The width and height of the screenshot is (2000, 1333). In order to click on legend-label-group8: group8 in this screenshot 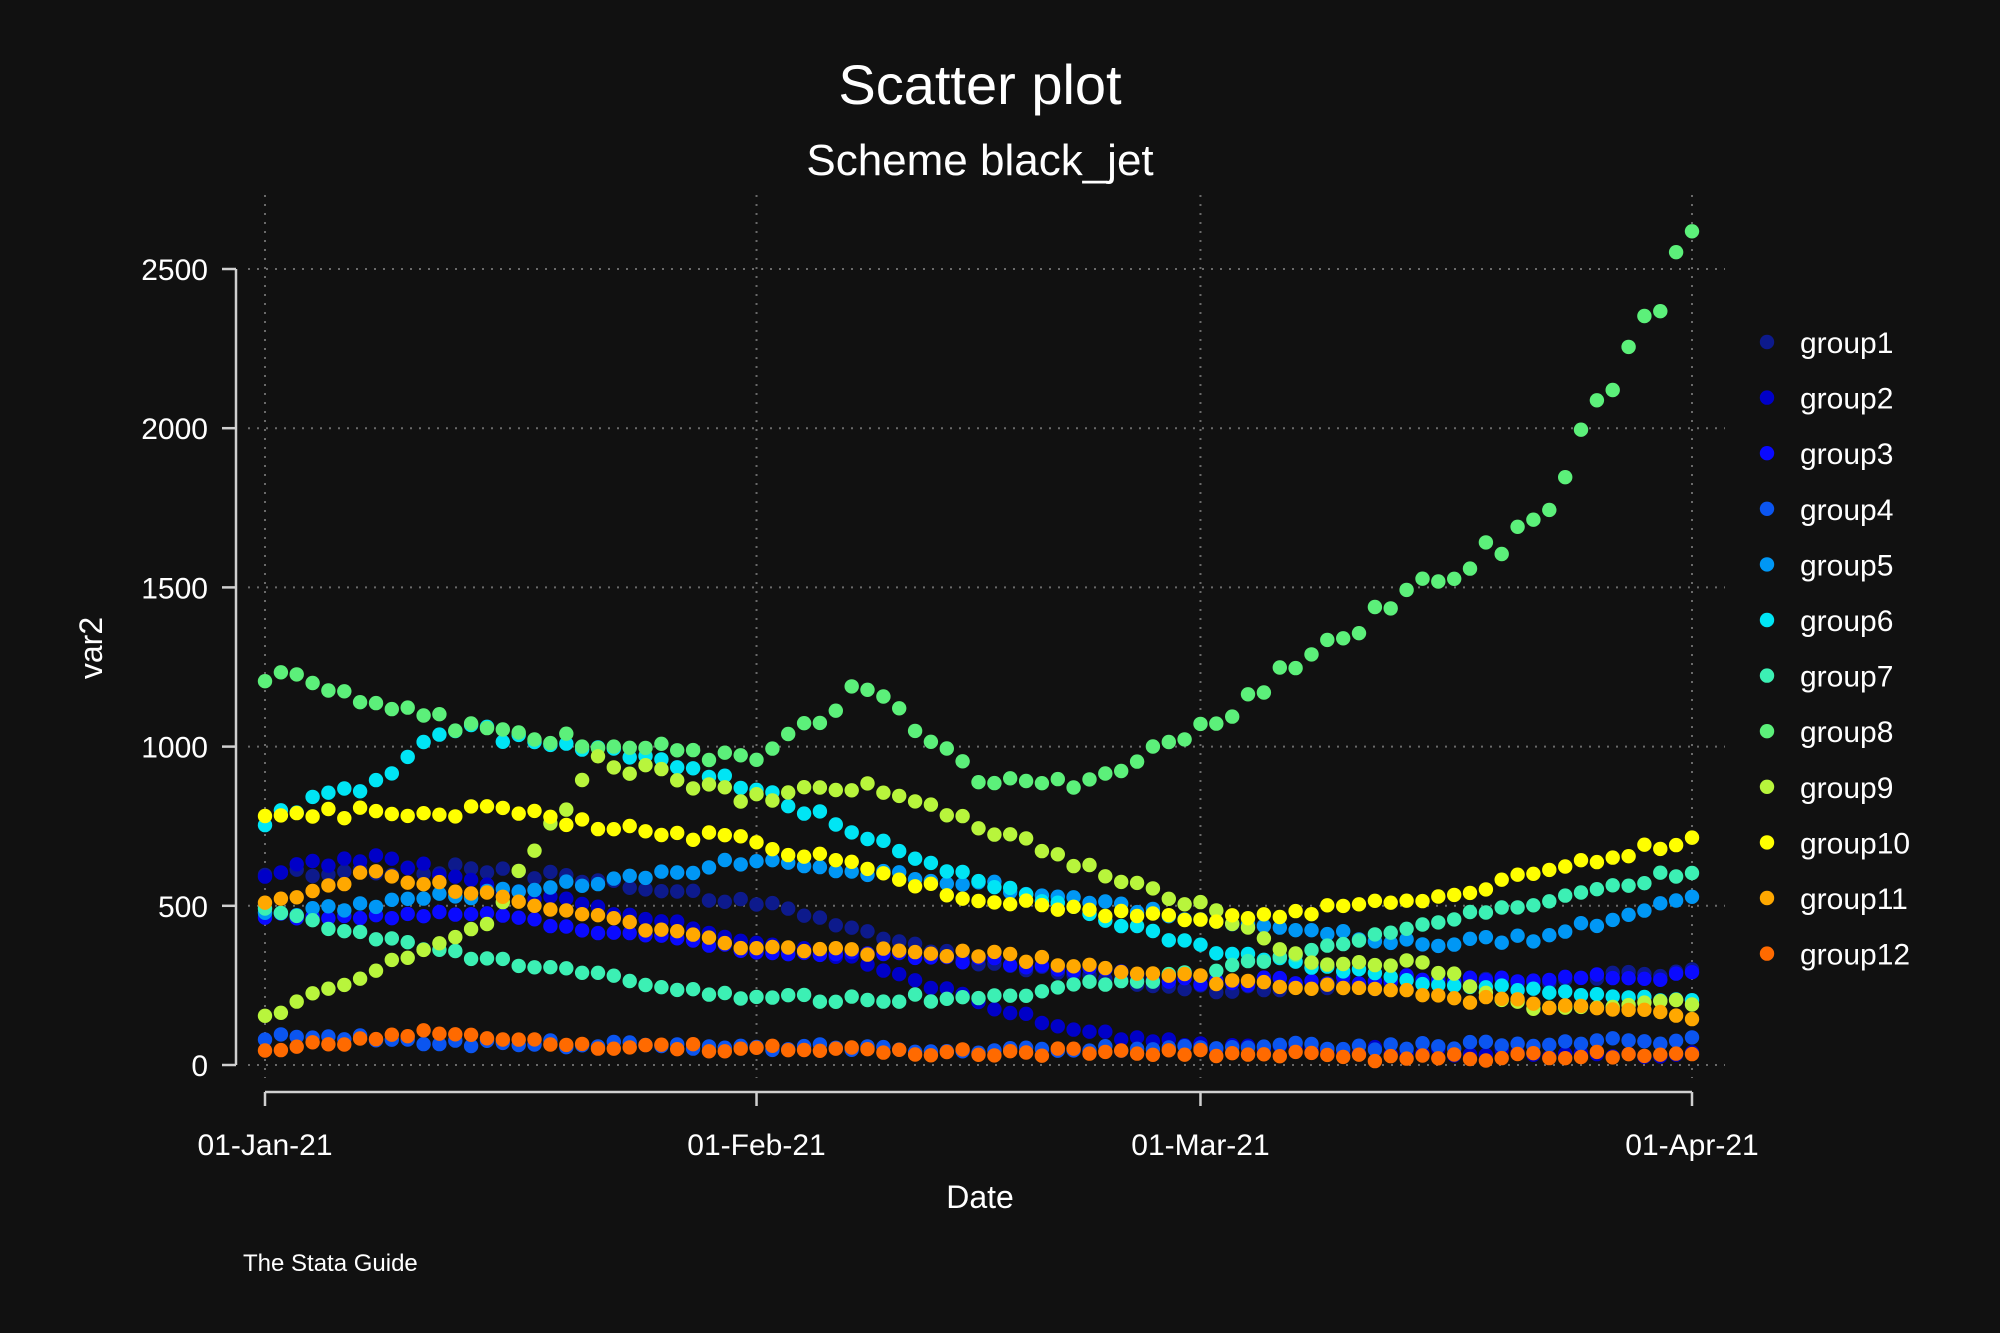, I will do `click(1846, 732)`.